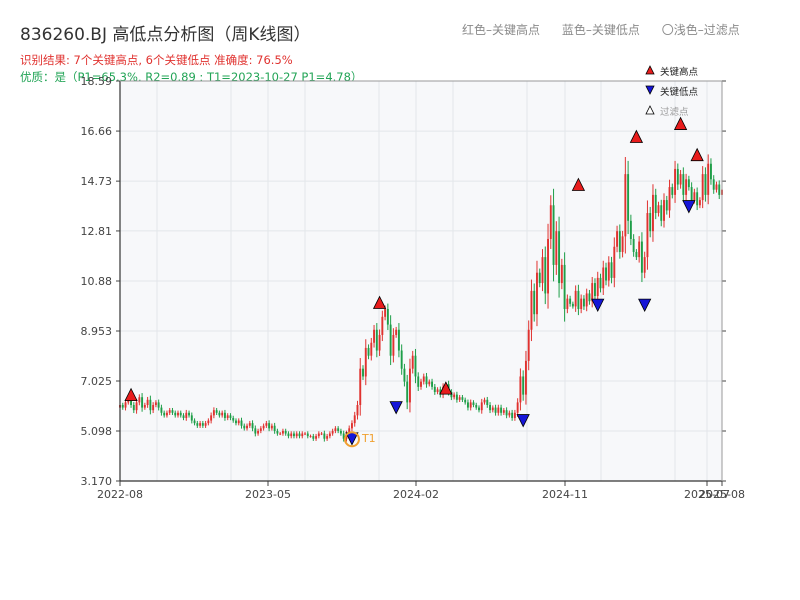  What do you see at coordinates (120, 494) in the screenshot?
I see `x-tick-label: 2022-08` at bounding box center [120, 494].